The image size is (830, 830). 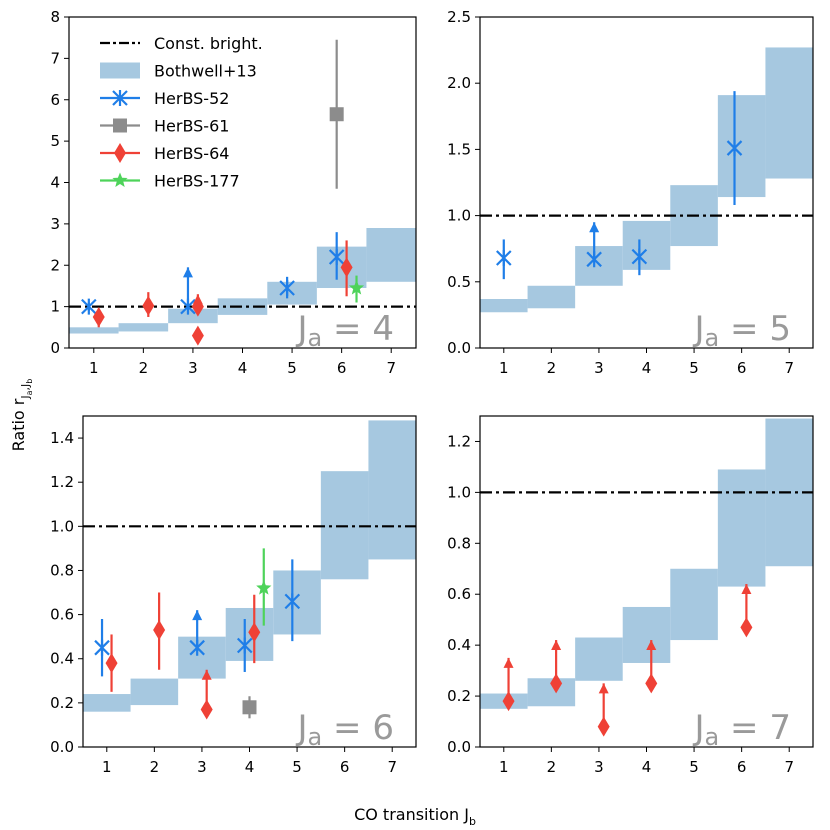 What do you see at coordinates (55, 58) in the screenshot?
I see `y-tick-label: 7` at bounding box center [55, 58].